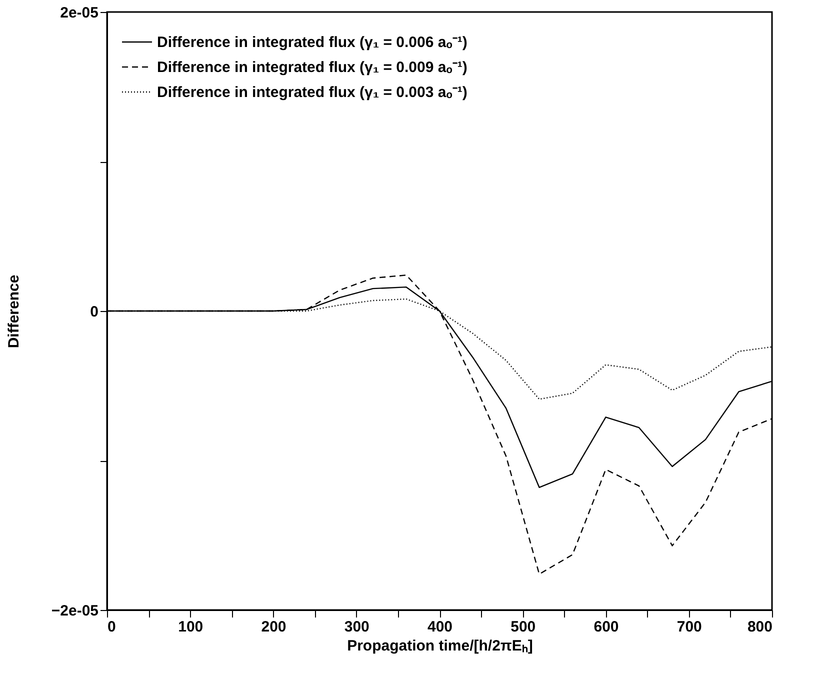 This screenshot has height=674, width=835. What do you see at coordinates (312, 42) in the screenshot?
I see `legend-label: Difference in integrated flux (γ₁ = 0.006 aₒ⁻¹)` at bounding box center [312, 42].